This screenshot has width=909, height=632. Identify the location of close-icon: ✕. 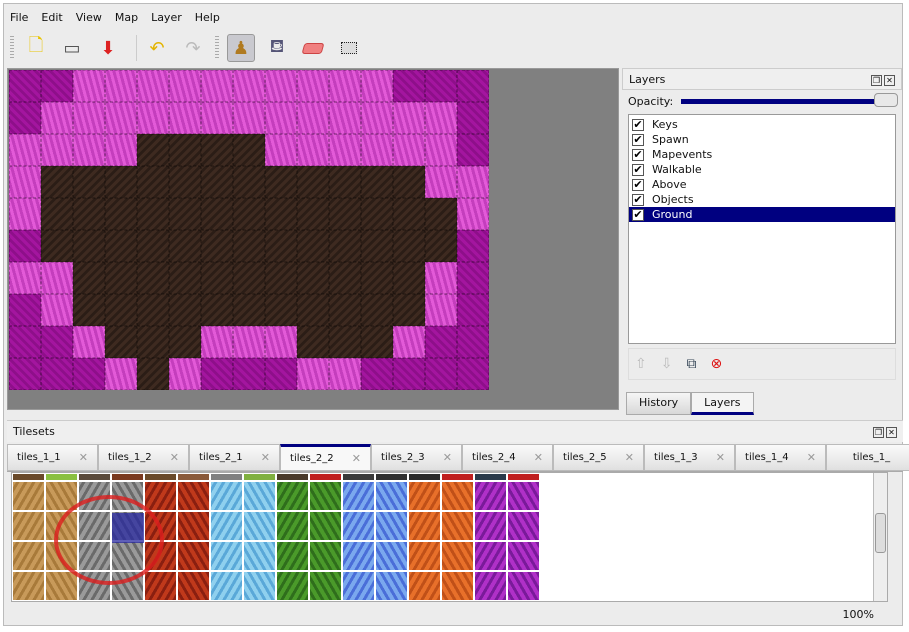
(889, 80).